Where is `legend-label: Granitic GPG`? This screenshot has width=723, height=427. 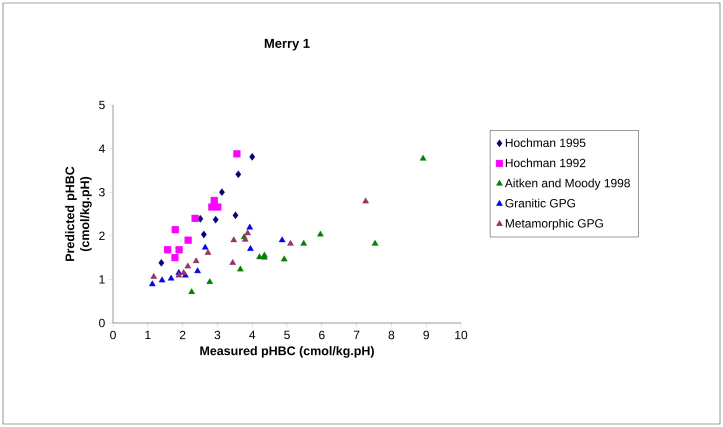
legend-label: Granitic GPG is located at coordinates (540, 203).